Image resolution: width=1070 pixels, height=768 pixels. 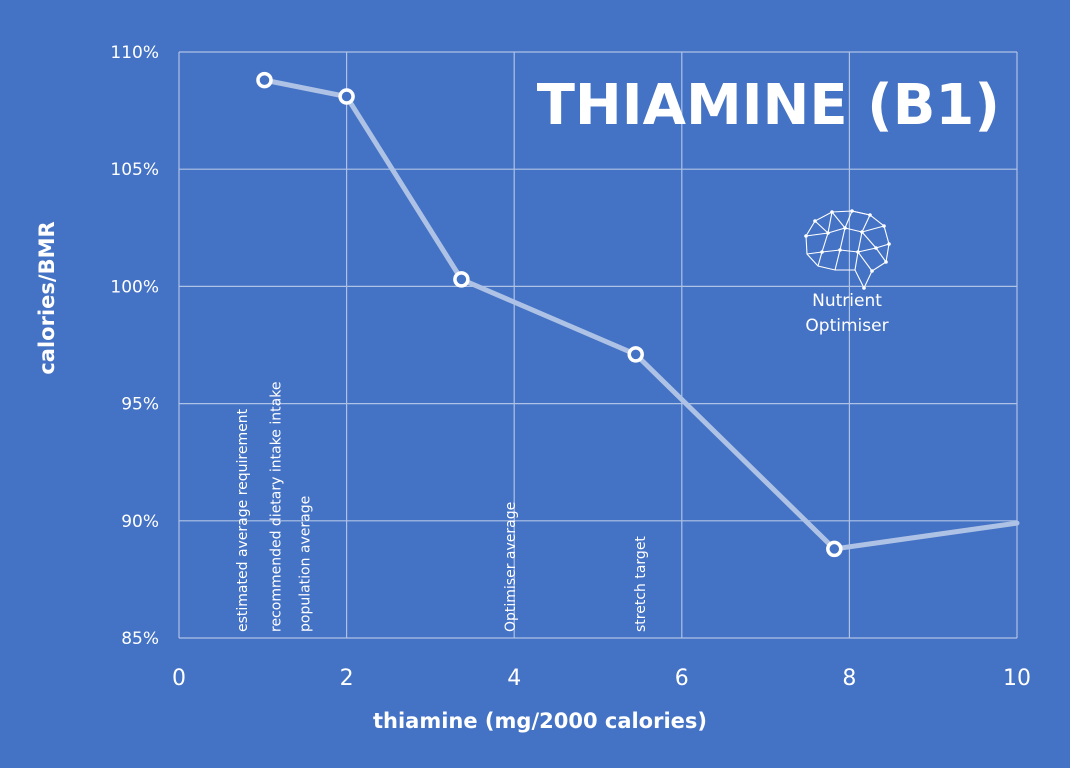 What do you see at coordinates (846, 326) in the screenshot?
I see `logo-text-line2: Optimiser` at bounding box center [846, 326].